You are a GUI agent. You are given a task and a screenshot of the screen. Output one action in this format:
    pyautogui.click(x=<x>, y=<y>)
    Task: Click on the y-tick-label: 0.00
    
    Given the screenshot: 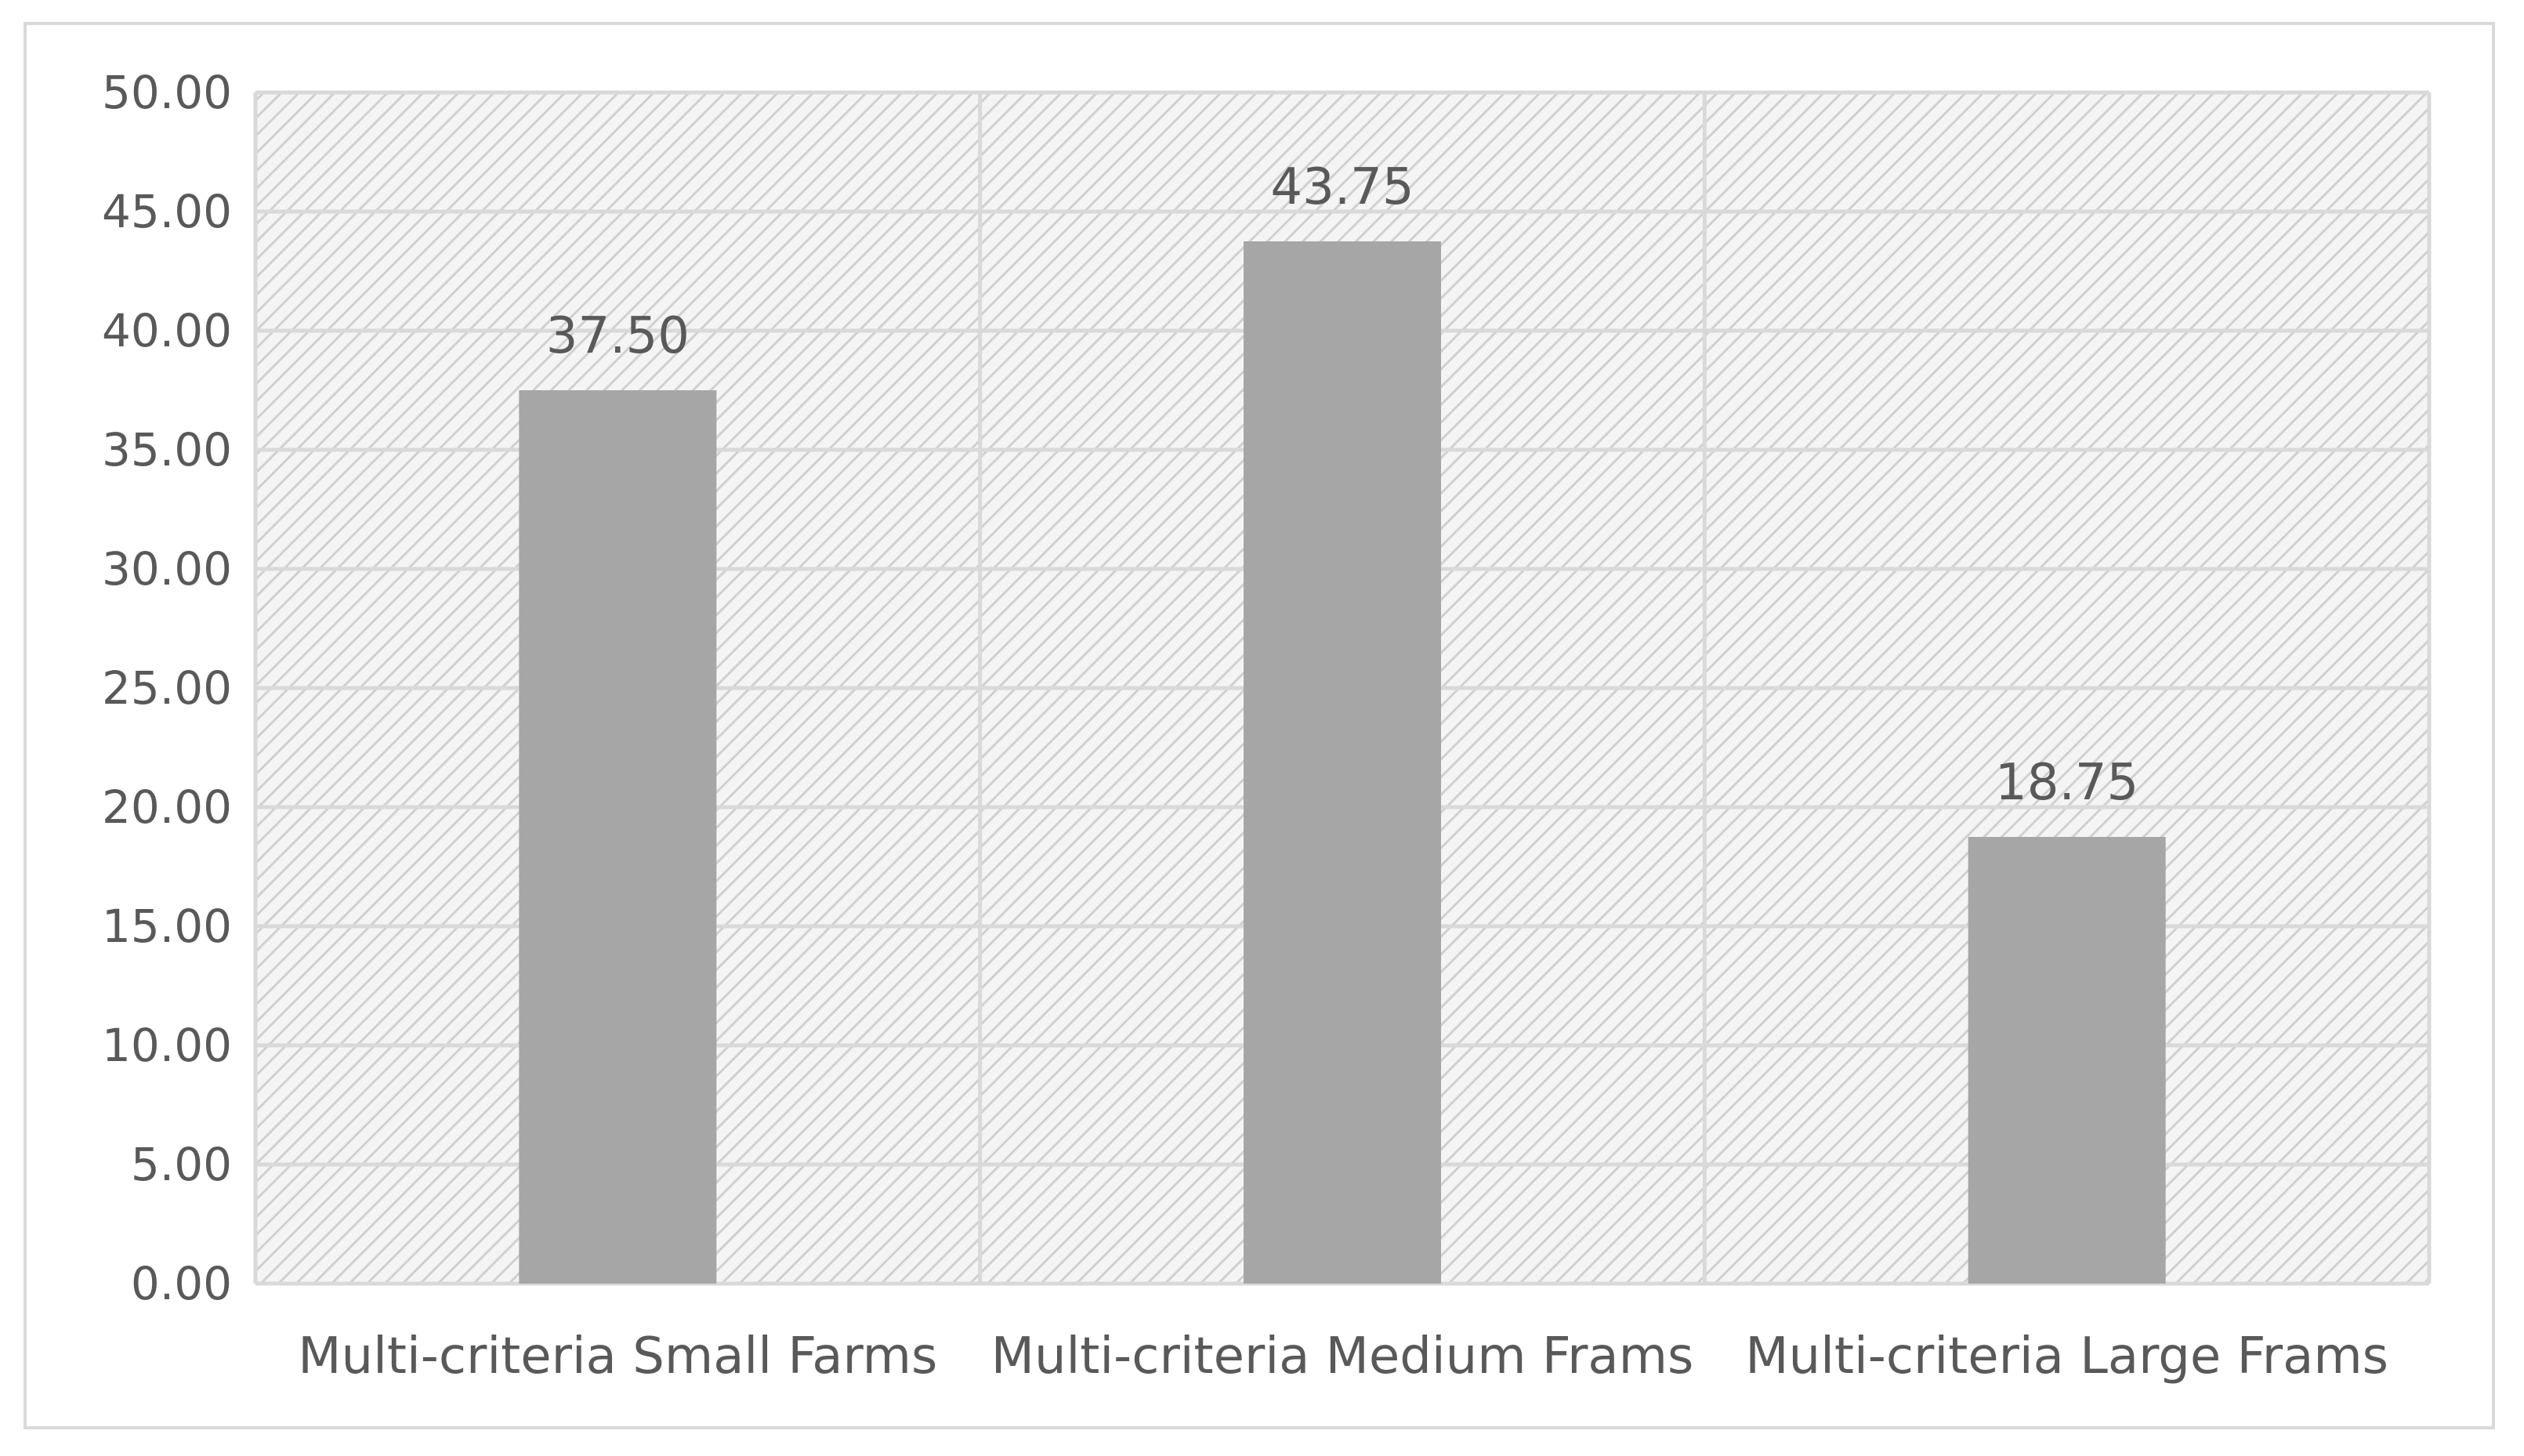 What is the action you would take?
    pyautogui.click(x=181, y=1283)
    